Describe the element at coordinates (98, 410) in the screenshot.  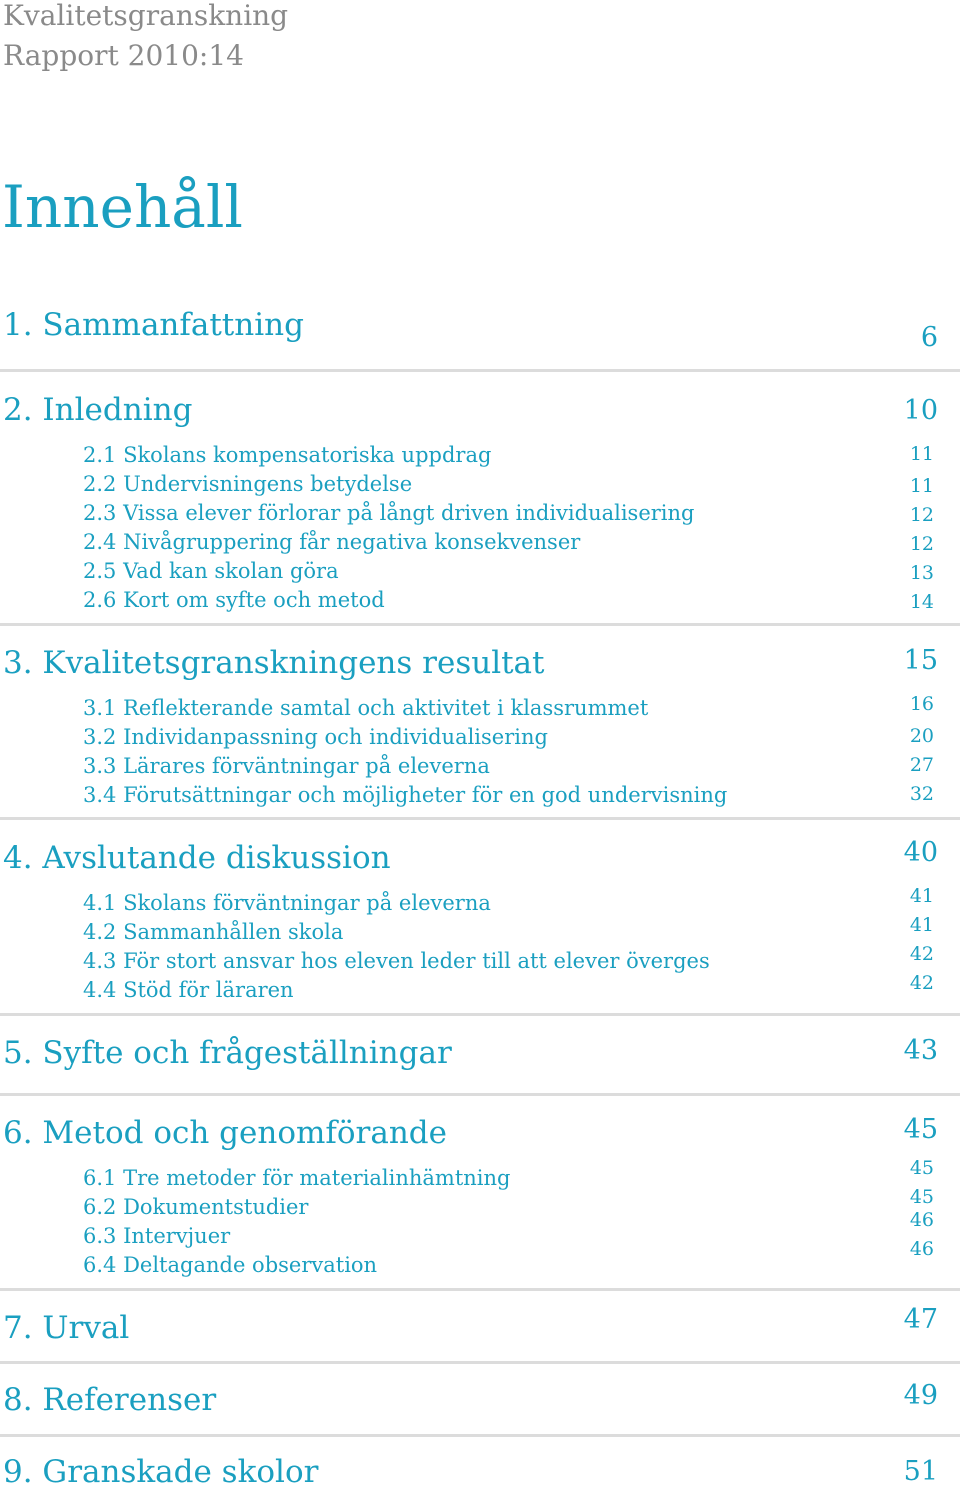
I see `toc-section-2: 2. Inledning` at that location.